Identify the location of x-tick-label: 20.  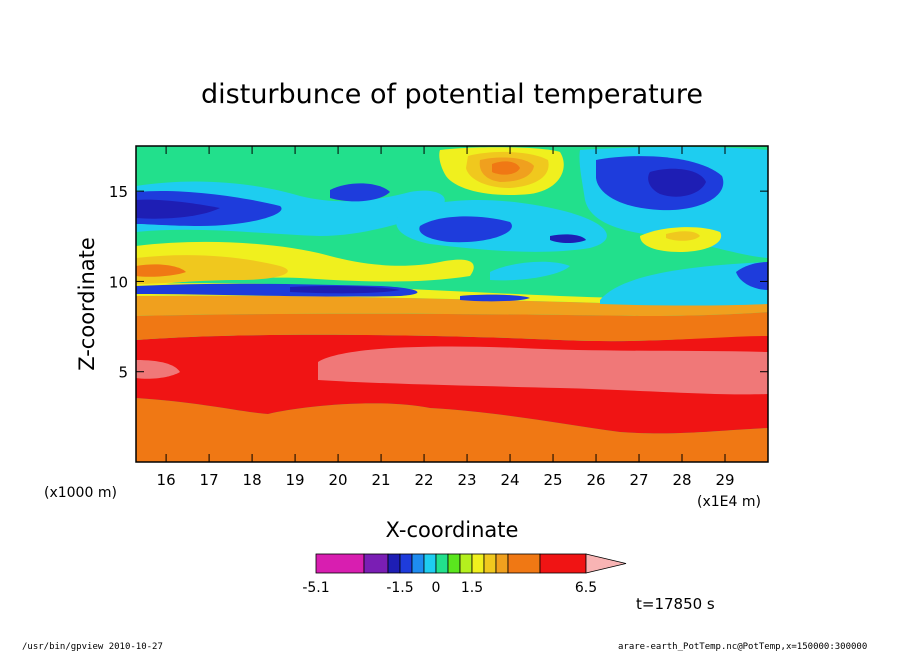
(338, 480).